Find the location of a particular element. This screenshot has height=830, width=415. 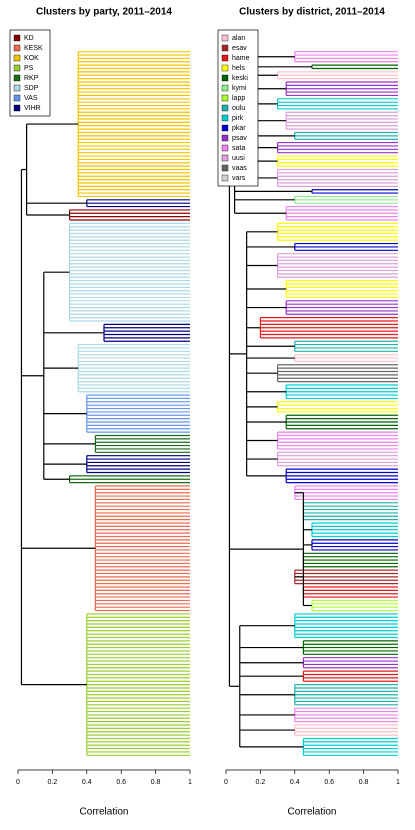

legend-label: uusi is located at coordinates (238, 158).